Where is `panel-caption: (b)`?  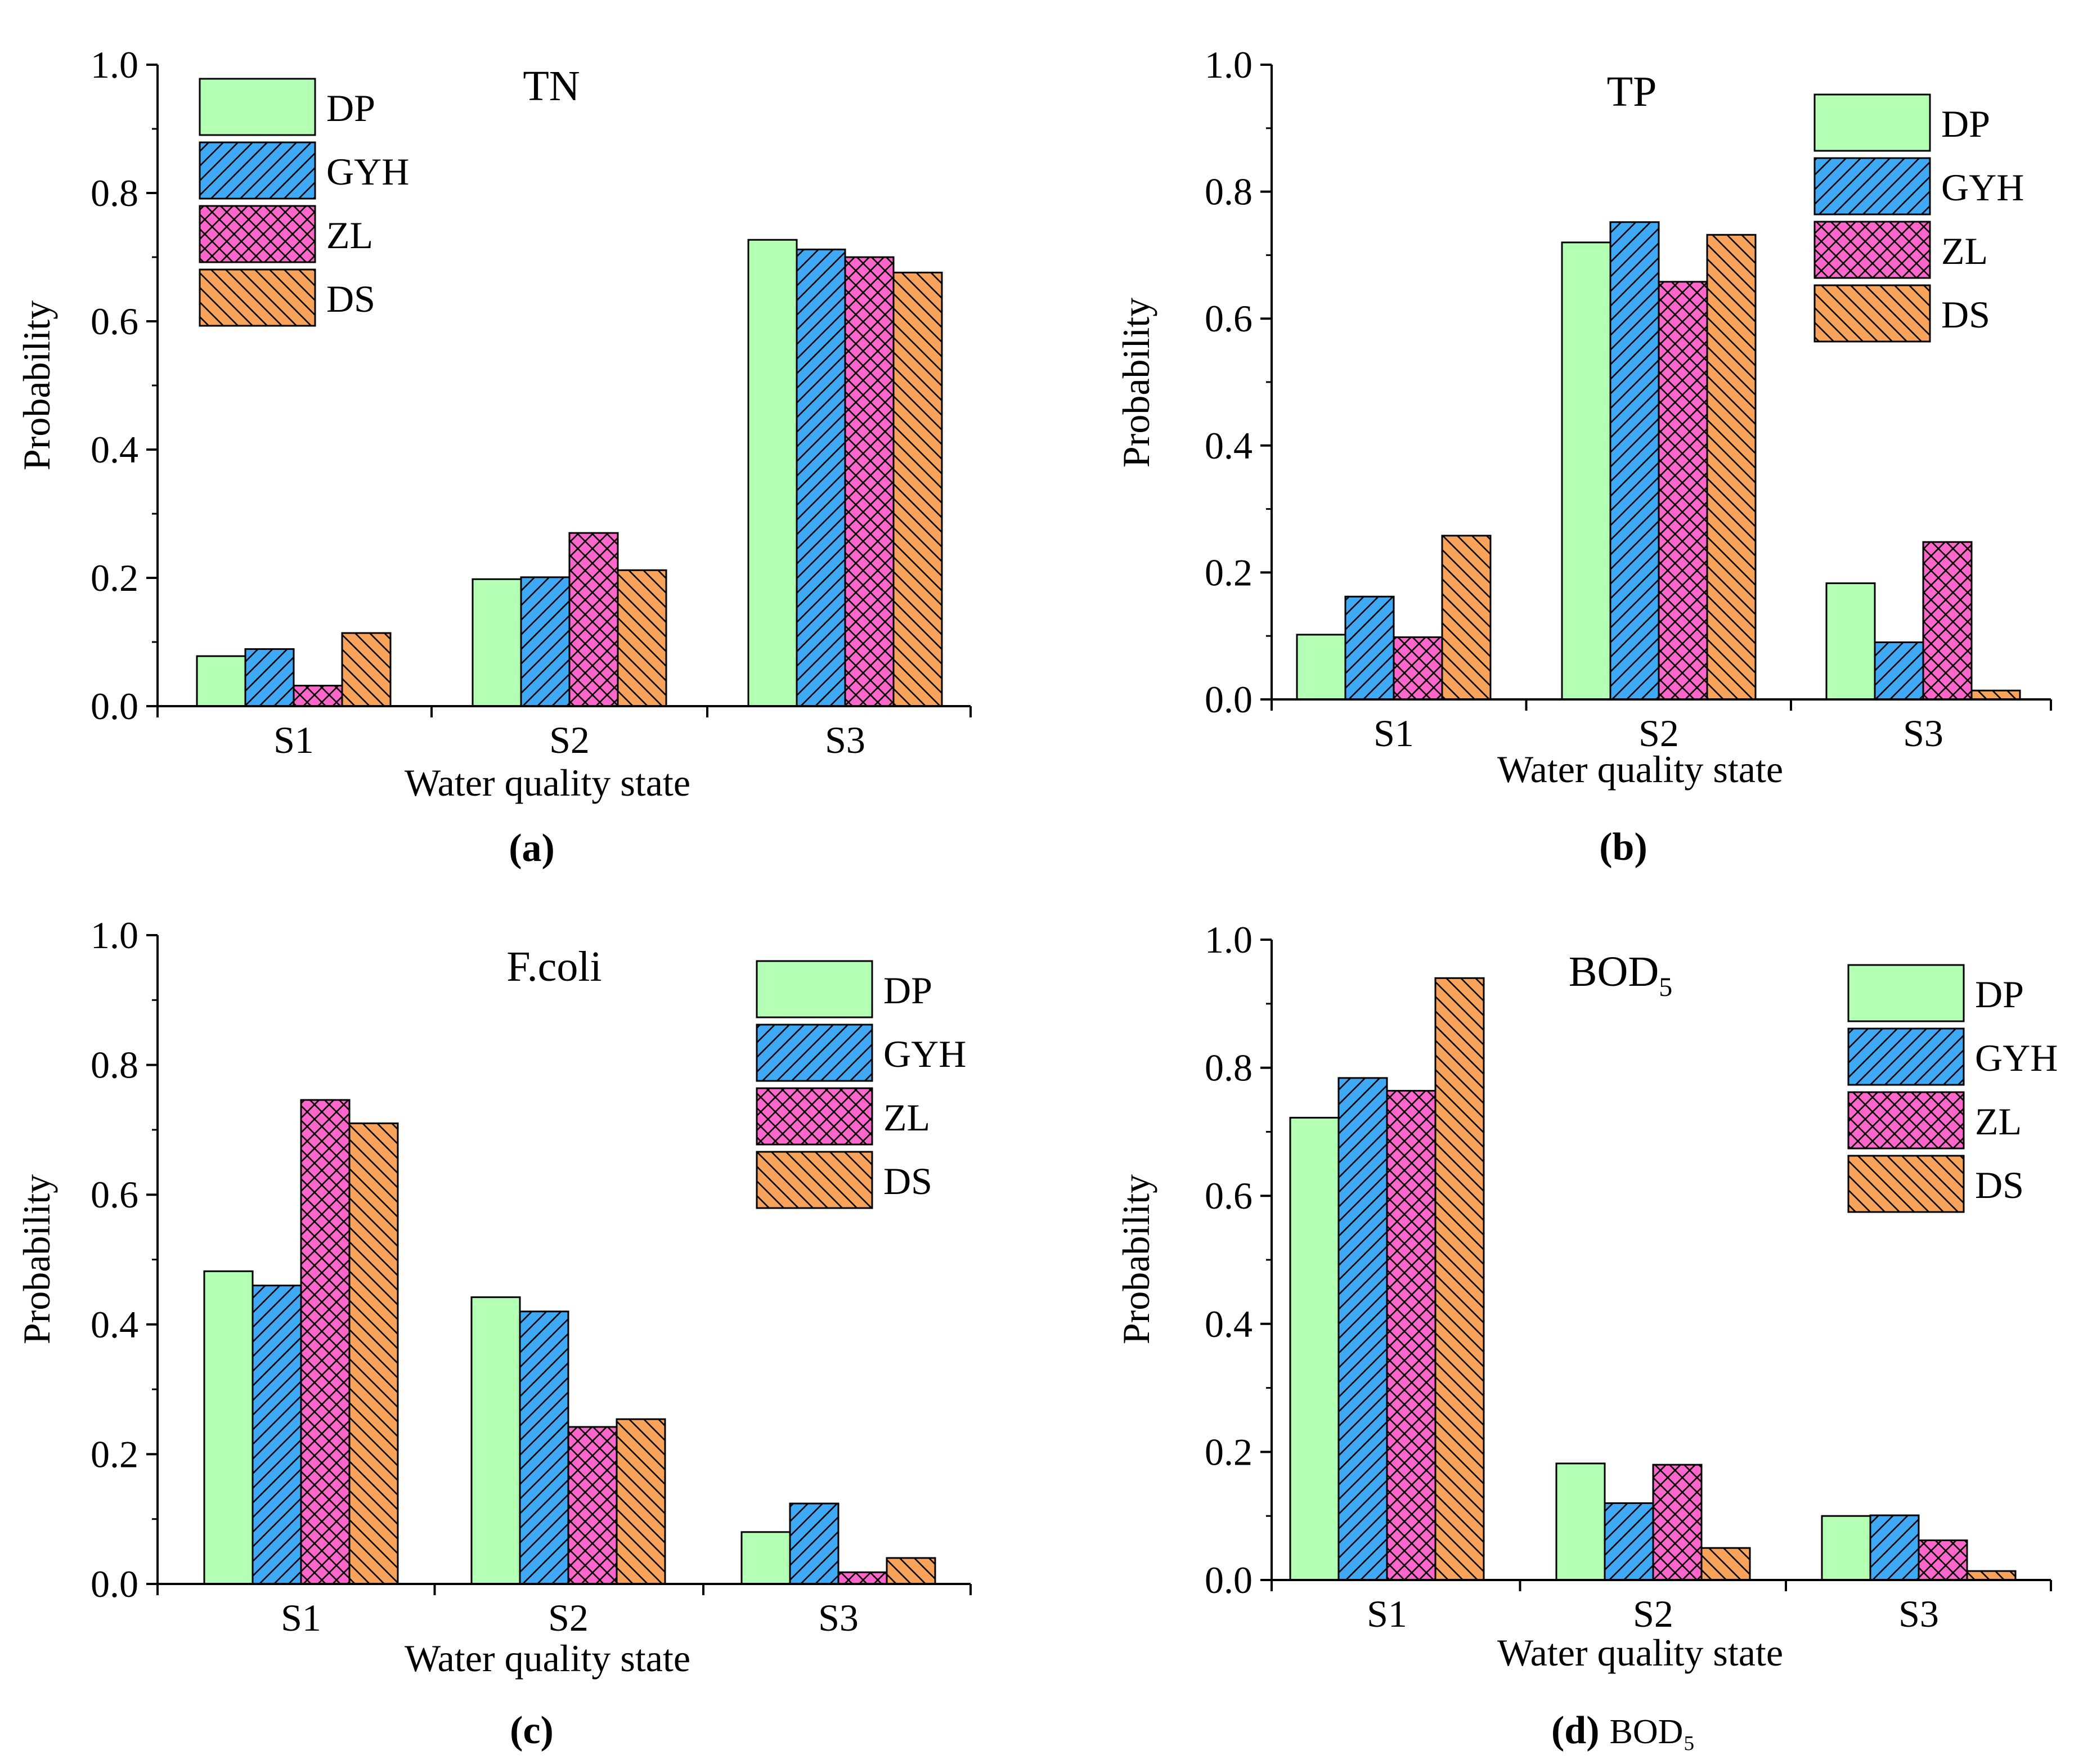
panel-caption: (b) is located at coordinates (1623, 847).